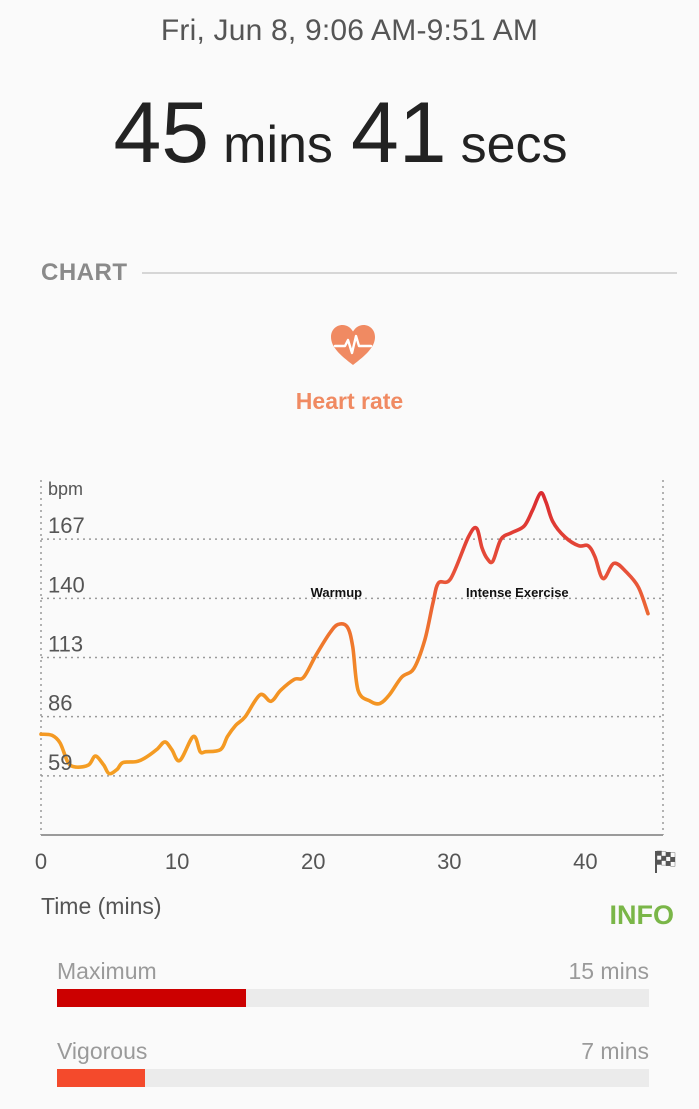 The image size is (699, 1109). What do you see at coordinates (278, 145) in the screenshot?
I see `duration-minutes-unit: mins` at bounding box center [278, 145].